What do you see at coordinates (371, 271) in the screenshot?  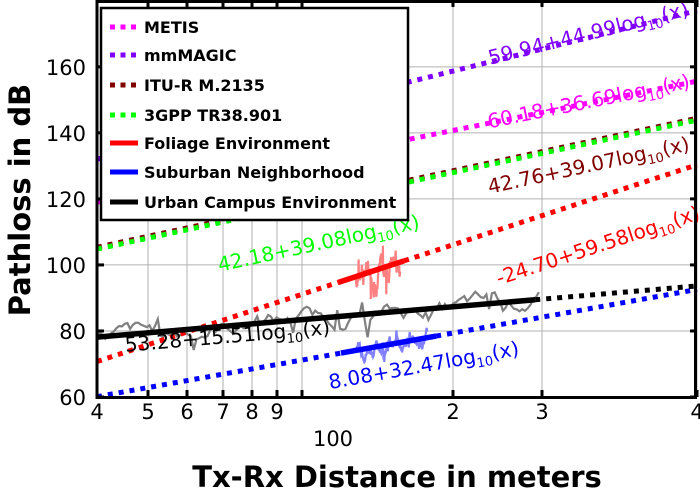 I see `foliage-environment-fit-line` at bounding box center [371, 271].